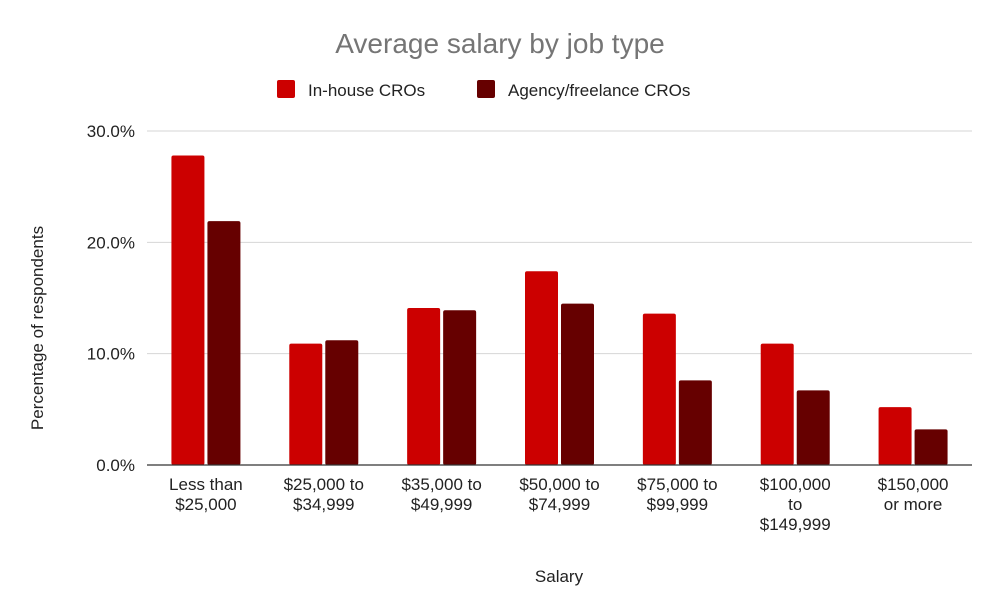 This screenshot has height=613, width=1000. Describe the element at coordinates (677, 494) in the screenshot. I see `x-tick-label: $75,000 to $99,999` at that location.